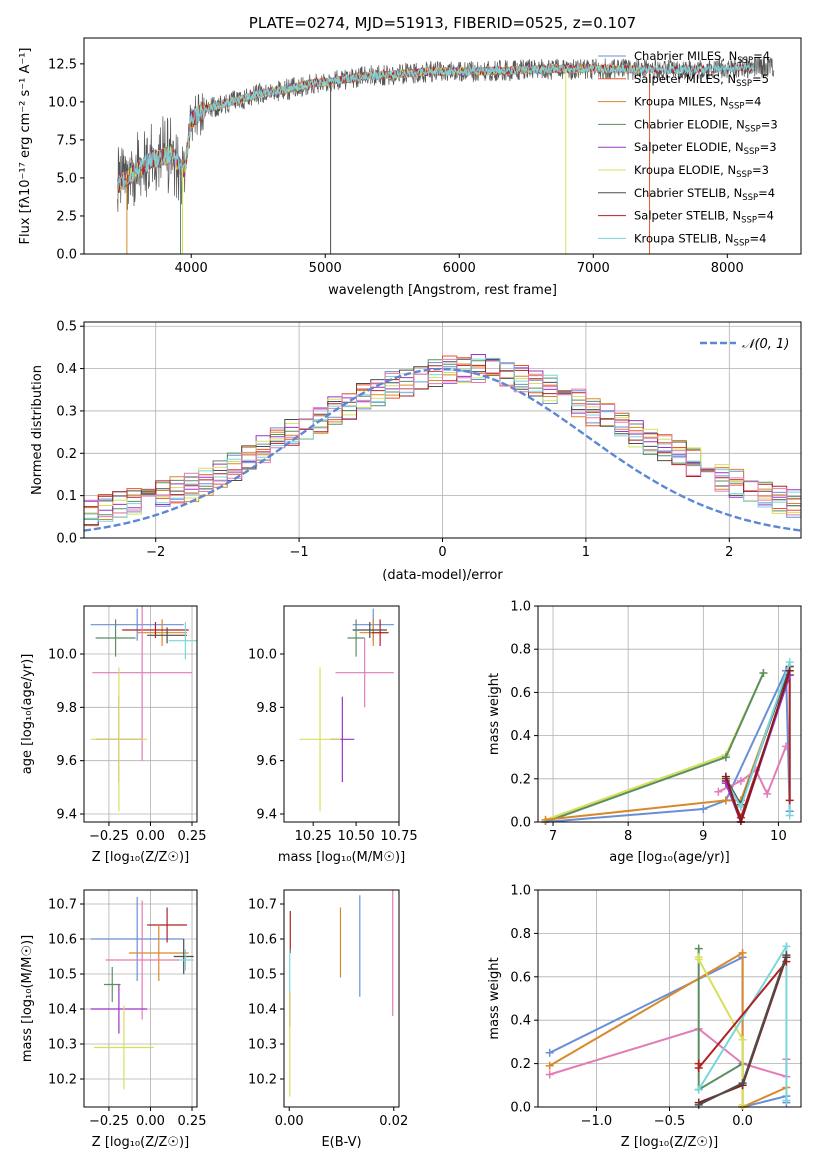 This screenshot has width=819, height=1170. What do you see at coordinates (520, 693) in the screenshot?
I see `y-tick-label: 0.6` at bounding box center [520, 693].